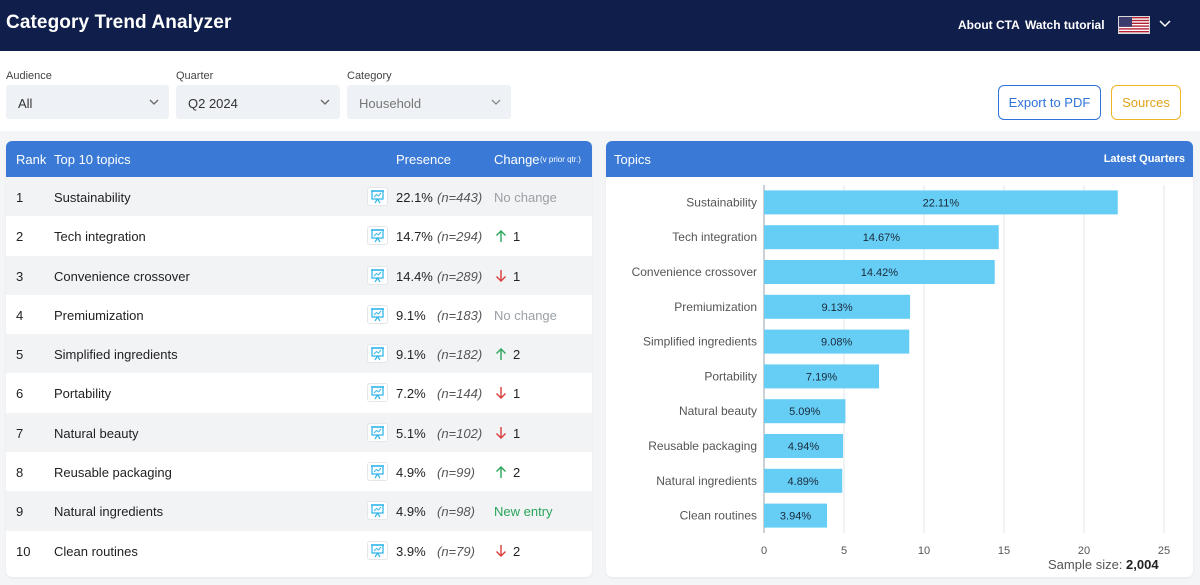 The width and height of the screenshot is (1200, 585). I want to click on category-label: Premiumization, so click(715, 307).